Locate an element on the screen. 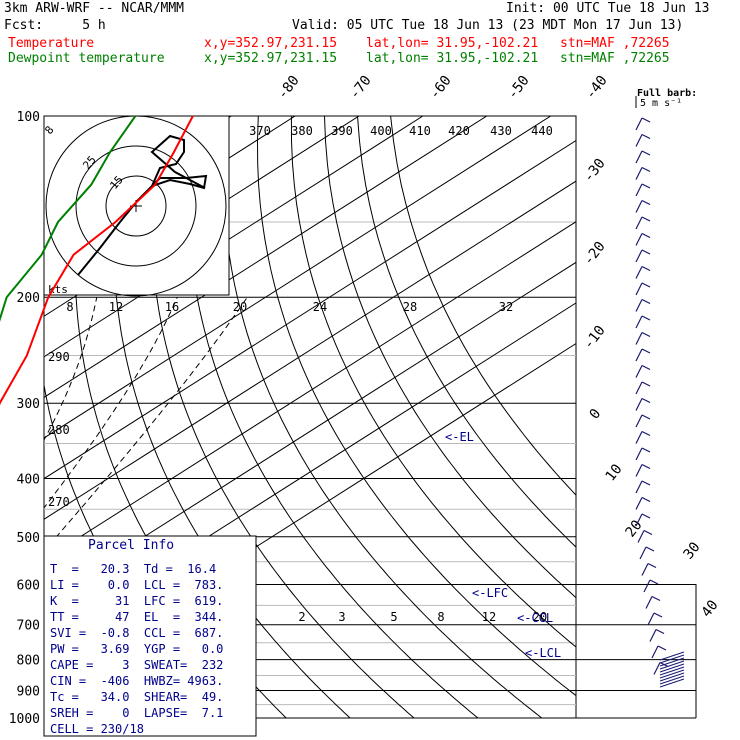 The width and height of the screenshot is (740, 740). pressure-tick-label: 700 is located at coordinates (28, 626).